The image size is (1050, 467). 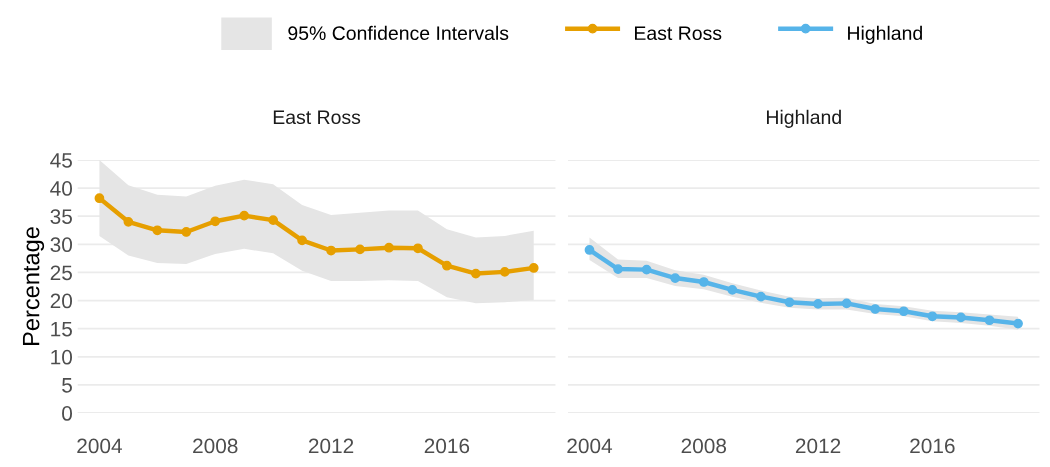 What do you see at coordinates (678, 33) in the screenshot?
I see `legend-label: East Ross` at bounding box center [678, 33].